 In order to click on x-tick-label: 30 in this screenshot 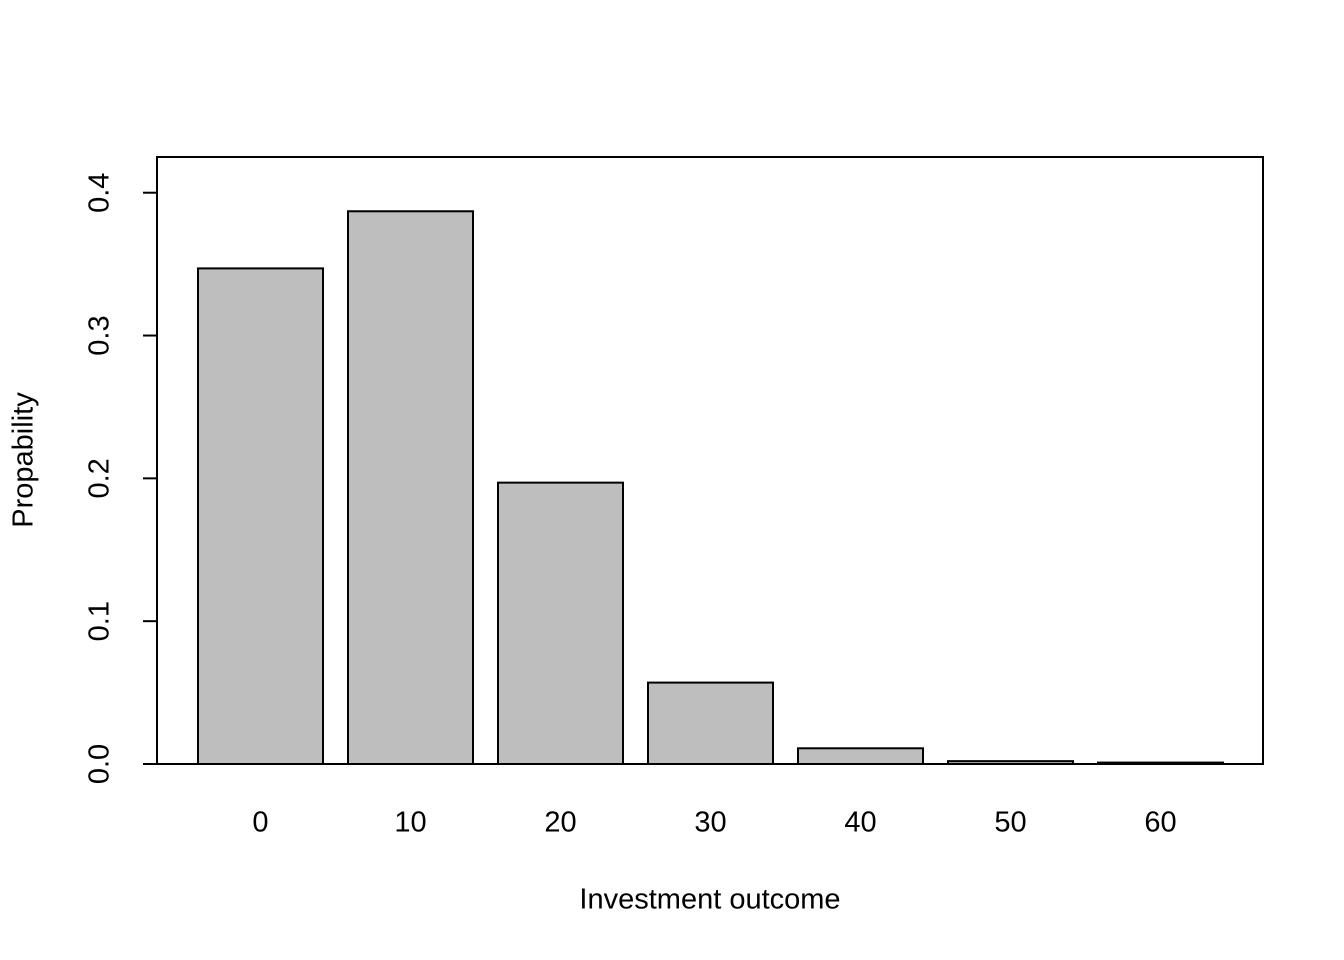, I will do `click(710, 823)`.